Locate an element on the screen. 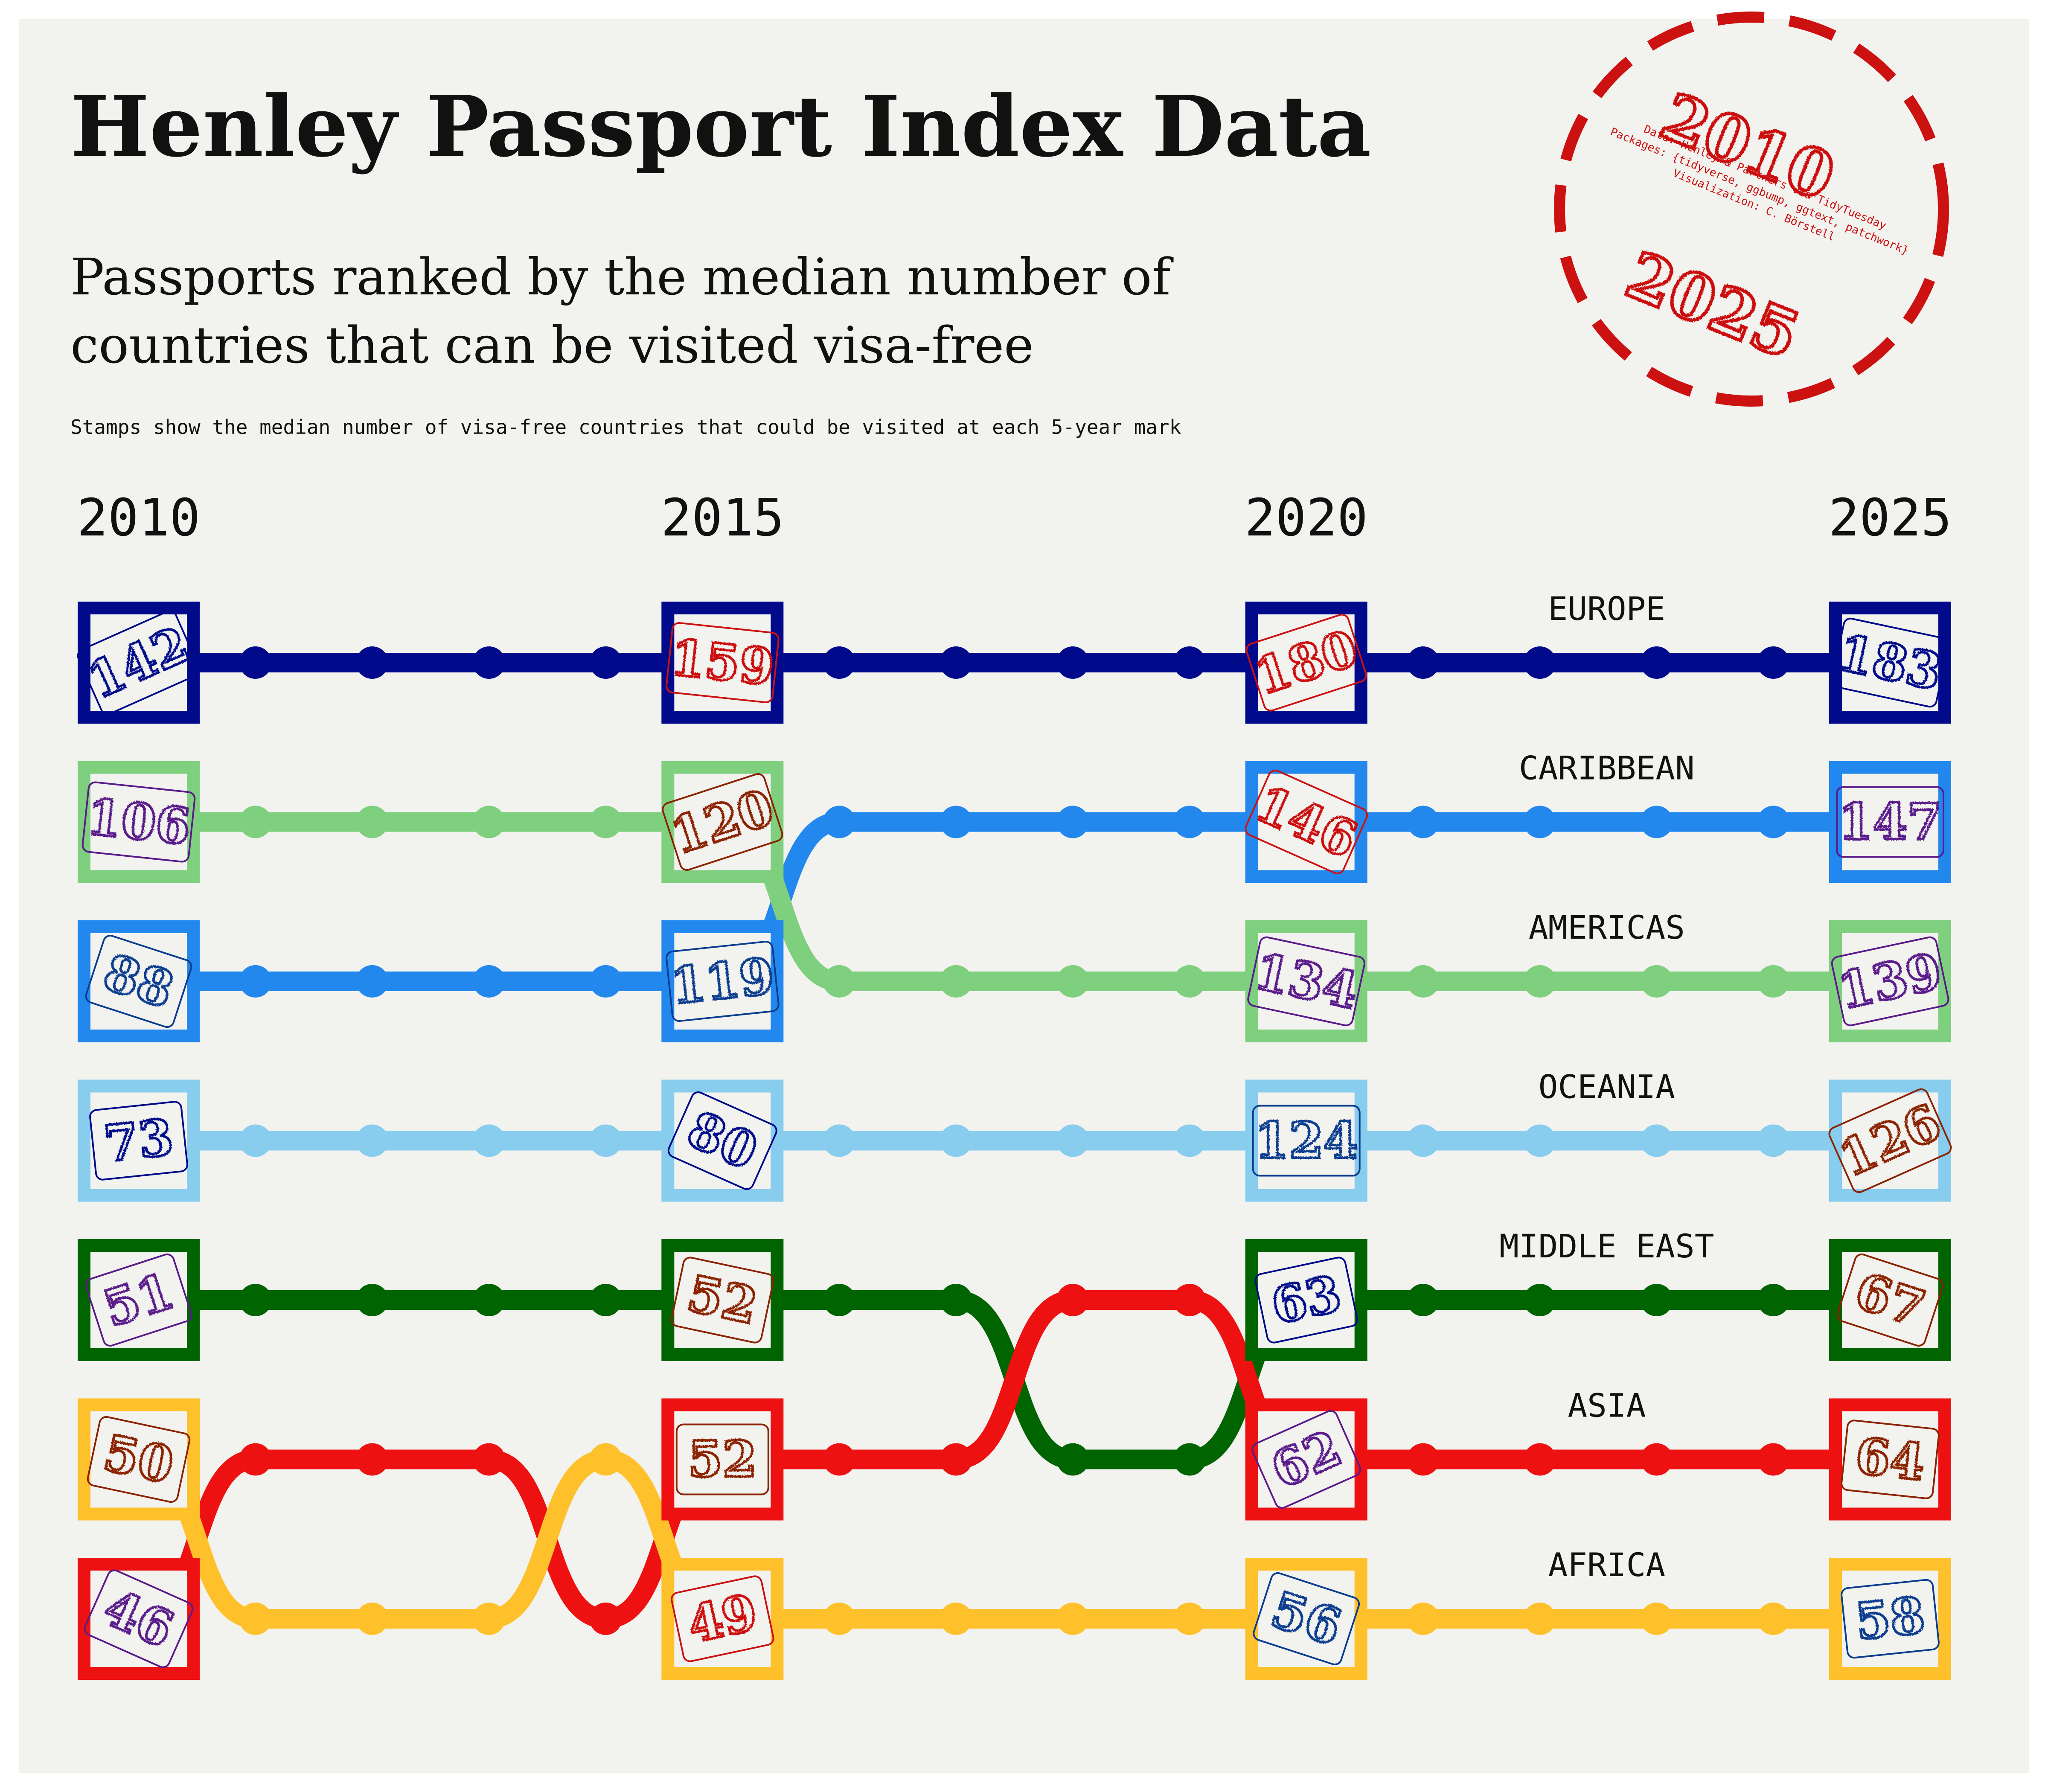 This screenshot has width=2048, height=1792. station-asia-2025 is located at coordinates (1890, 1459).